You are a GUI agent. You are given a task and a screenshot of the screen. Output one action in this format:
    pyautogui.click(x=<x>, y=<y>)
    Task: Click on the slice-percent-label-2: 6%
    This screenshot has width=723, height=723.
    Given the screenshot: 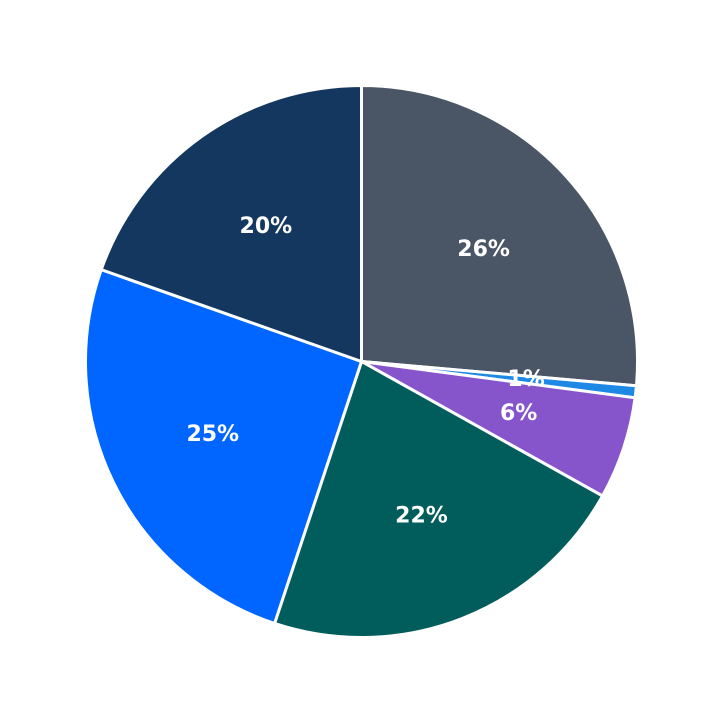 What is the action you would take?
    pyautogui.click(x=518, y=413)
    